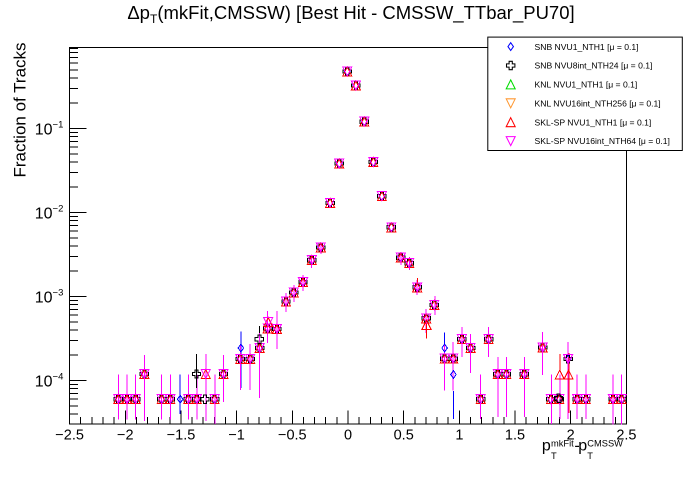 This screenshot has width=696, height=477. What do you see at coordinates (459, 436) in the screenshot?
I see `svg-text: 1` at bounding box center [459, 436].